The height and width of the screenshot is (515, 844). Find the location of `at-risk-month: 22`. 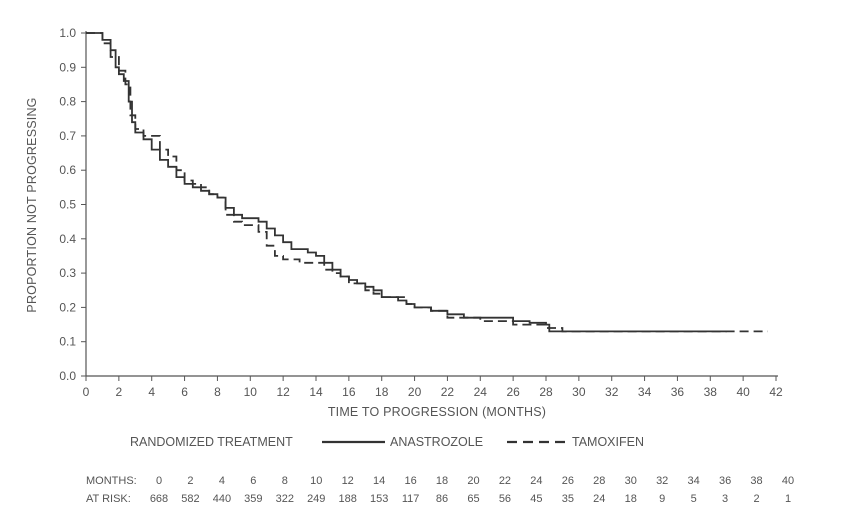

at-risk-month: 22 is located at coordinates (505, 481).